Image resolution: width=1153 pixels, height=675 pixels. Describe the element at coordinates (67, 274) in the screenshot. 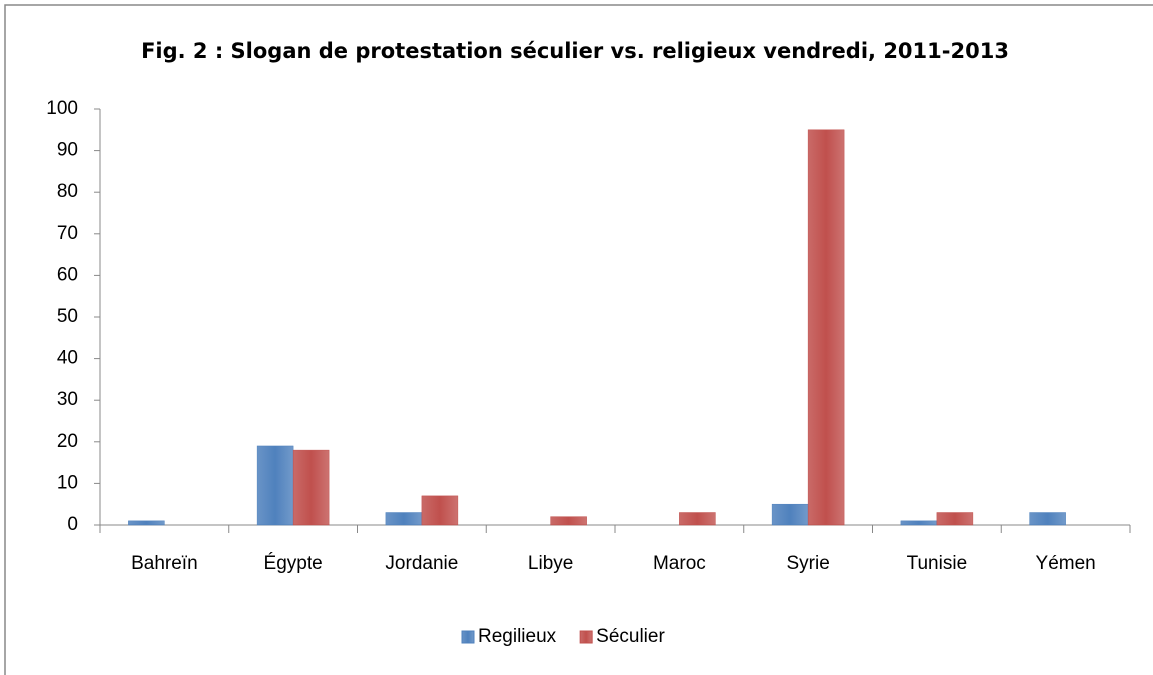

I see `y-tick-label: 60` at that location.